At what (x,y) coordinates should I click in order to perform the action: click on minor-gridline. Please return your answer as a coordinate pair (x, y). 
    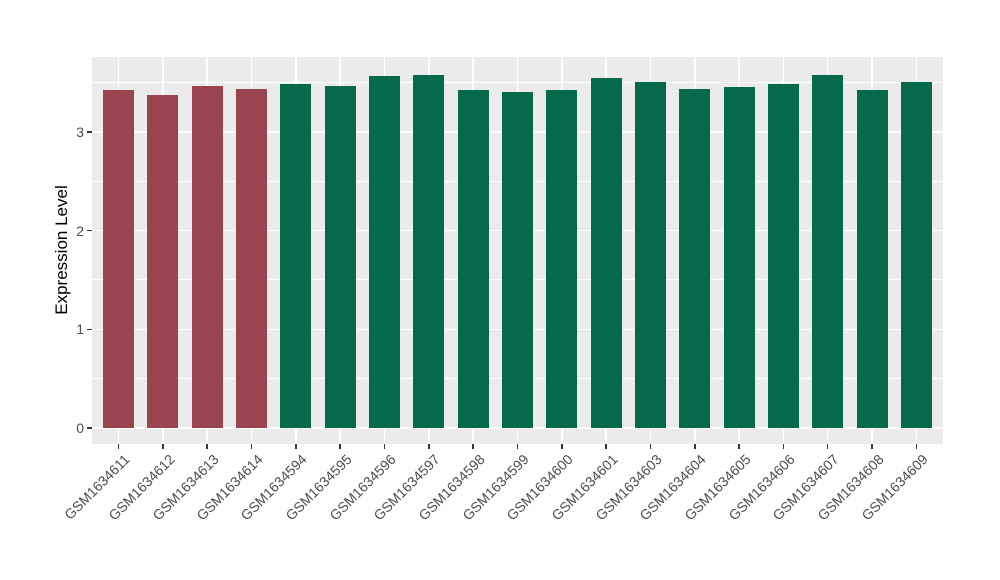
    Looking at the image, I should click on (517, 83).